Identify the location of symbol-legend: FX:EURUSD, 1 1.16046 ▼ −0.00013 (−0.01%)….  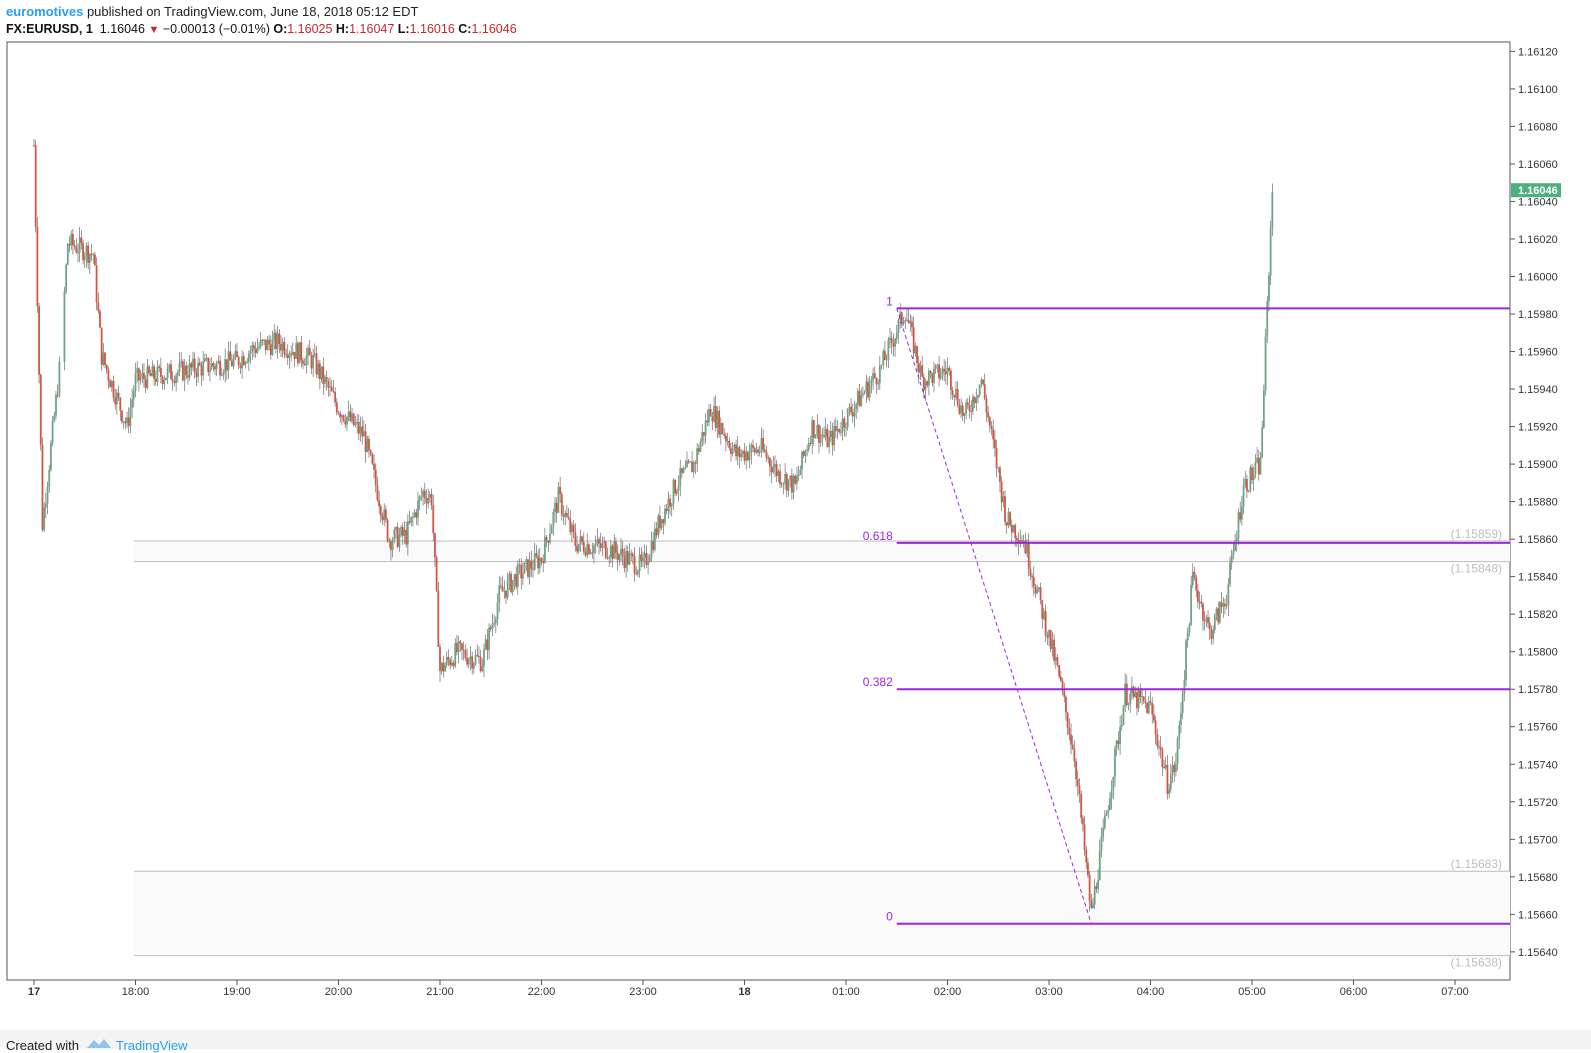
(261, 29).